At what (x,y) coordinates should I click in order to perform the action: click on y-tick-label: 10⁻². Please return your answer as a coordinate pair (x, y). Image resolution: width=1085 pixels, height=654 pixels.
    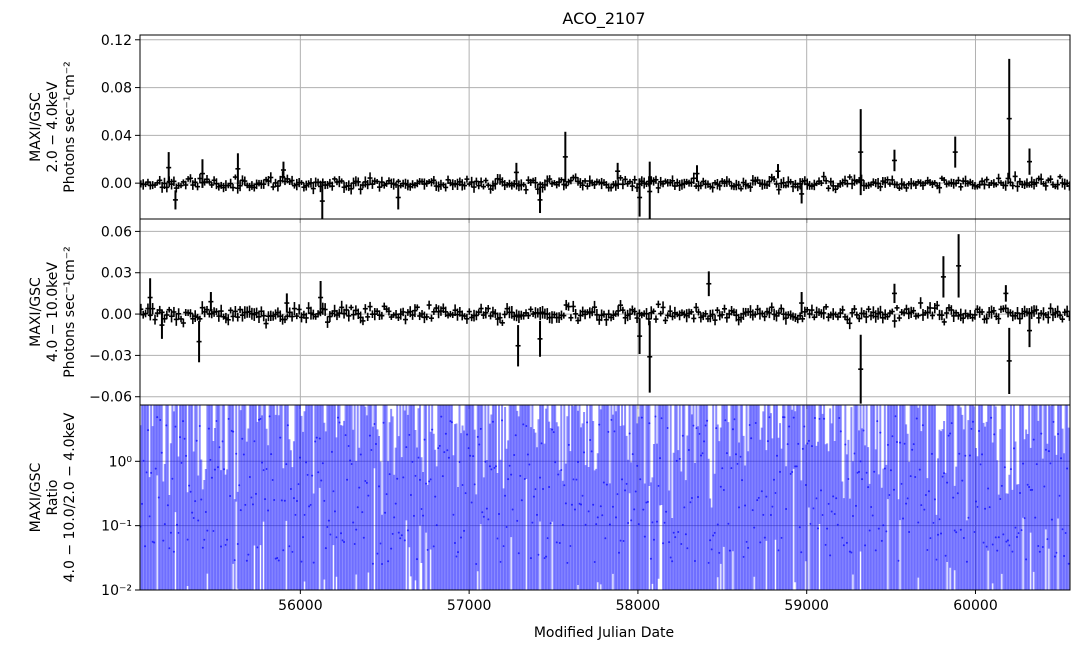
    Looking at the image, I should click on (116, 591).